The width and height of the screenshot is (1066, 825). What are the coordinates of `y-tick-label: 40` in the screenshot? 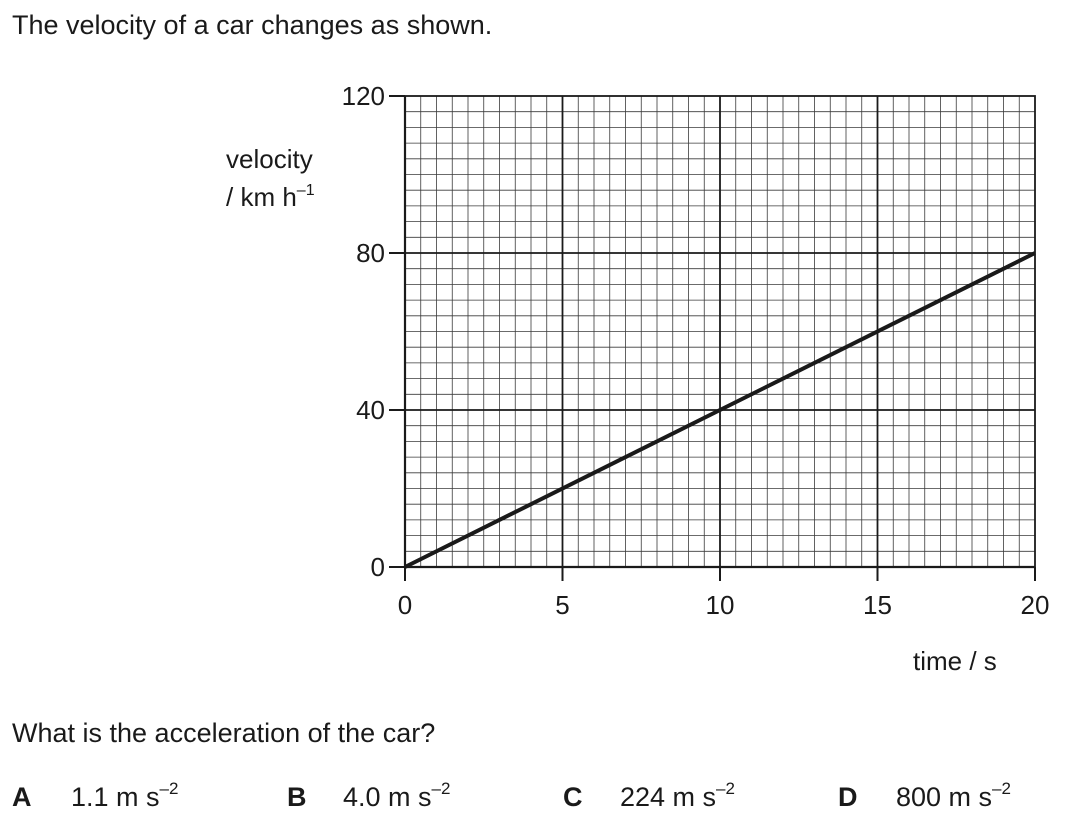 It's located at (370, 410).